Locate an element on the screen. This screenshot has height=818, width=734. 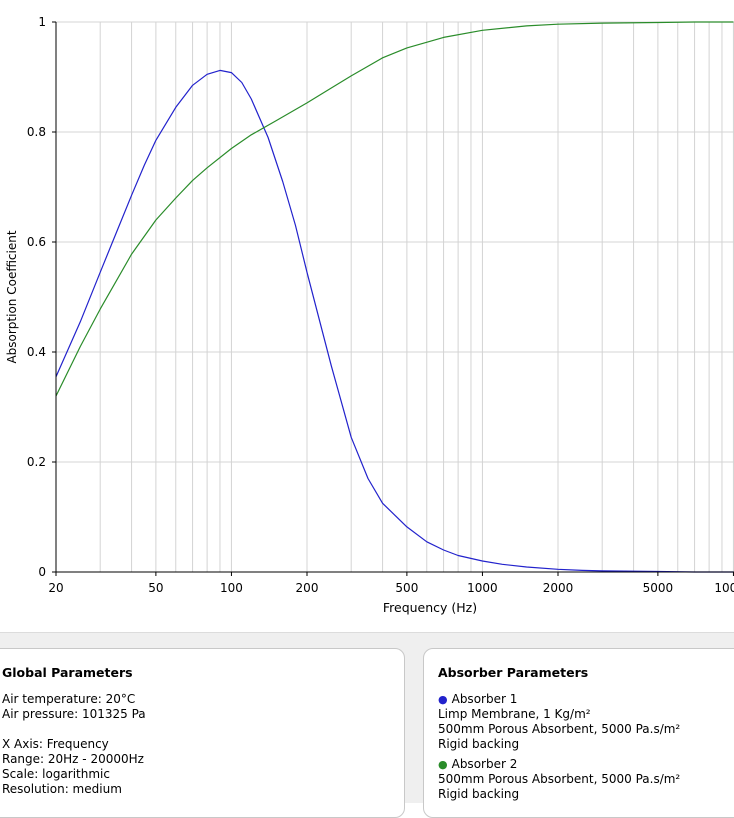
y-tick-label: 0.8 is located at coordinates (36, 132).